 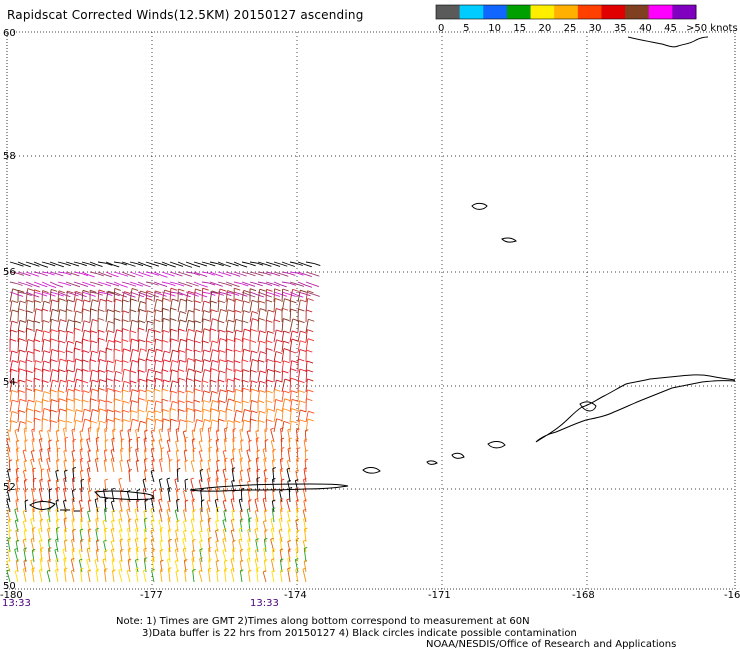 What do you see at coordinates (595, 28) in the screenshot?
I see `colorbar-tick-label: 30` at bounding box center [595, 28].